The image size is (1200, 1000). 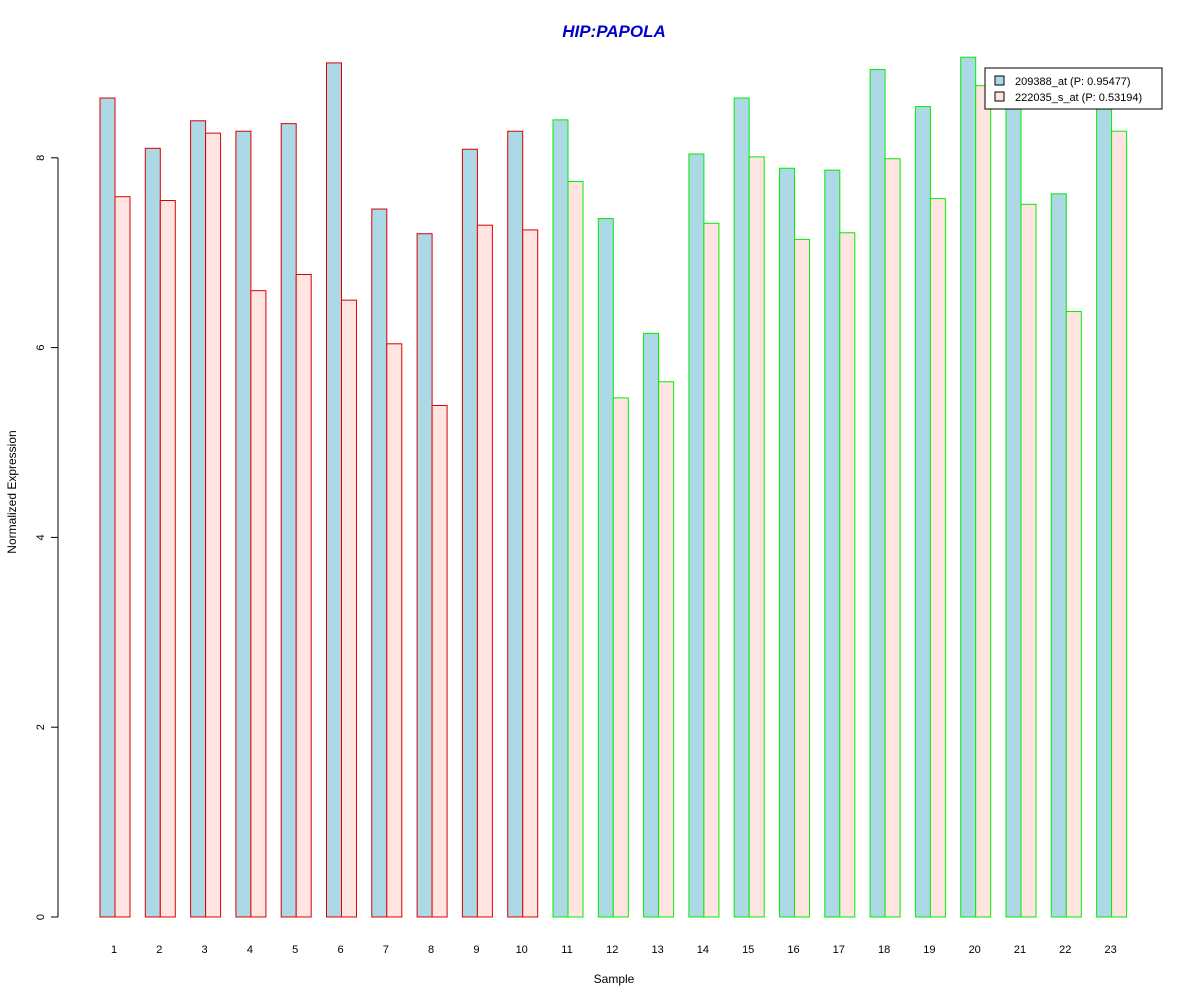 I want to click on x-tick-label: 13, so click(x=657, y=950).